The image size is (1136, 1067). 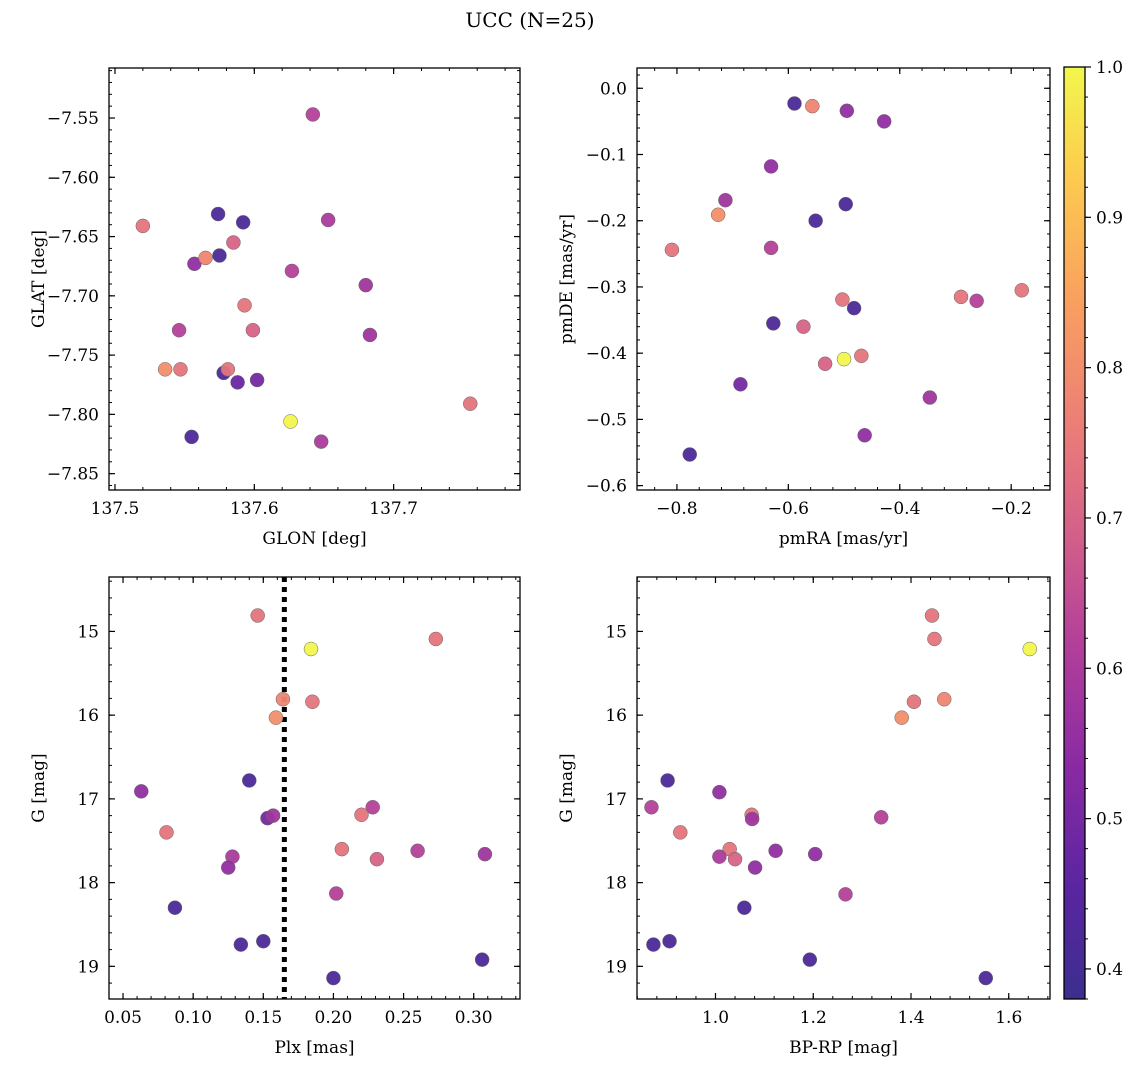 What do you see at coordinates (606, 420) in the screenshot?
I see `y-tick-label: −0.5` at bounding box center [606, 420].